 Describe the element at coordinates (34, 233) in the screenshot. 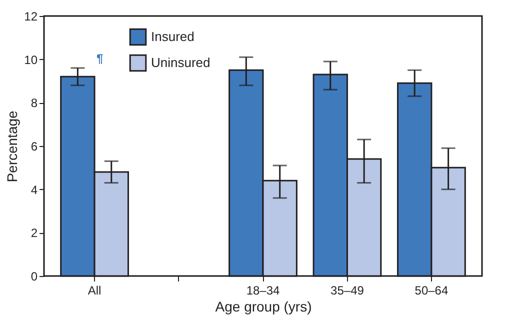

I see `y-tick-label: 2` at that location.